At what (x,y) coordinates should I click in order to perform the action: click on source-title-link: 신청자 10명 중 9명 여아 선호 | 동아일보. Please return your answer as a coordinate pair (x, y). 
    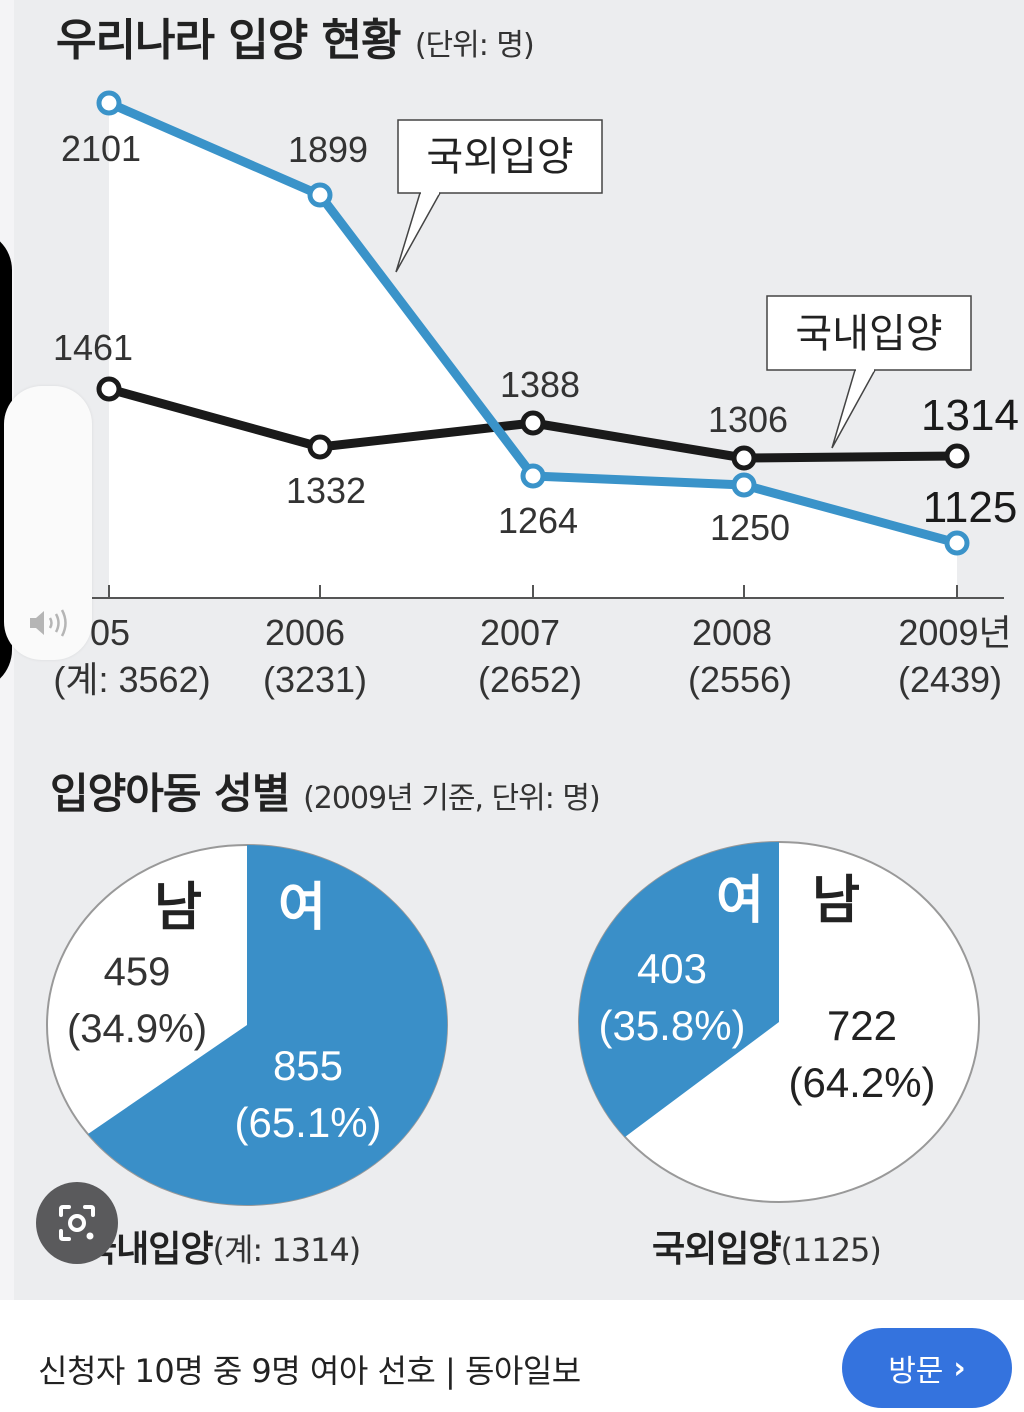
    Looking at the image, I should click on (309, 1371).